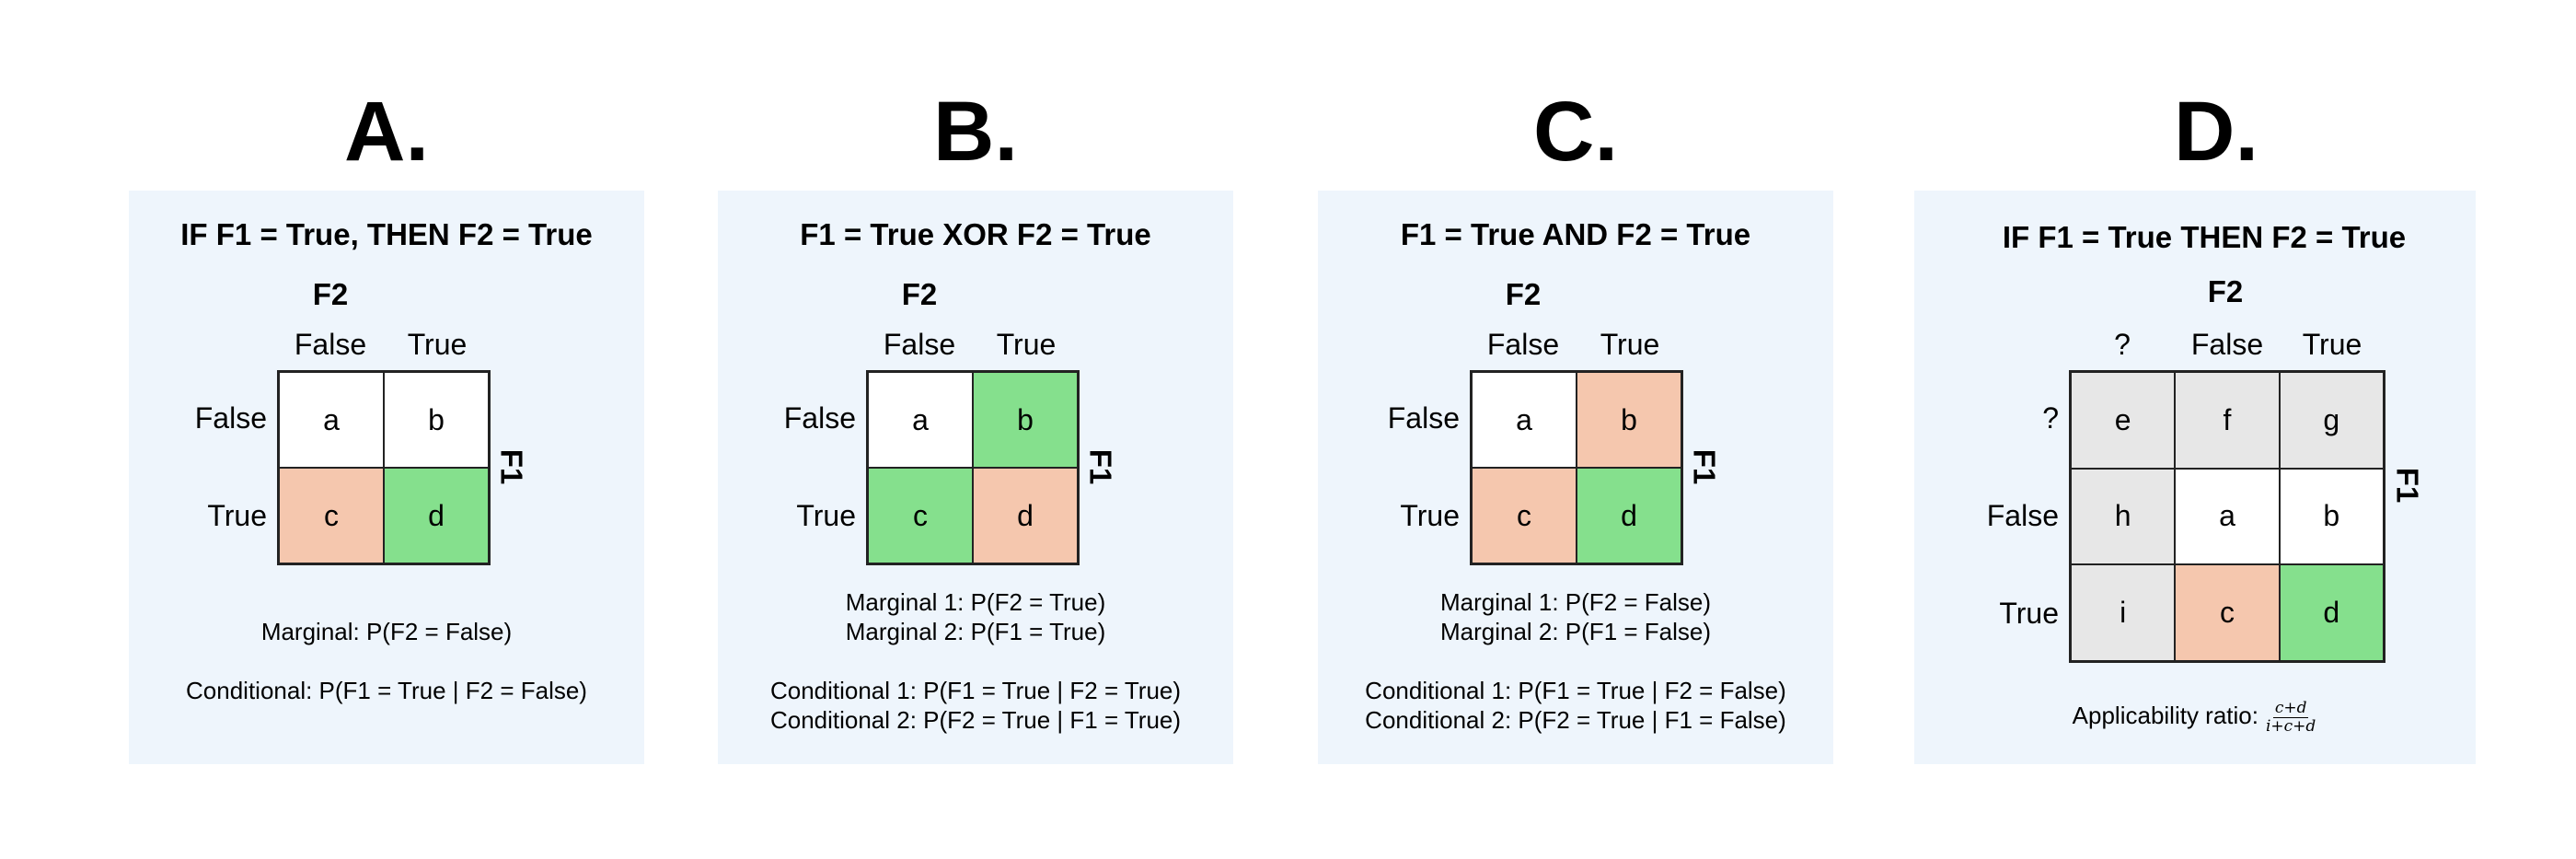 Image resolution: width=2576 pixels, height=859 pixels. I want to click on marginal-note: Marginal 2: P(F1 = False), so click(1575, 631).